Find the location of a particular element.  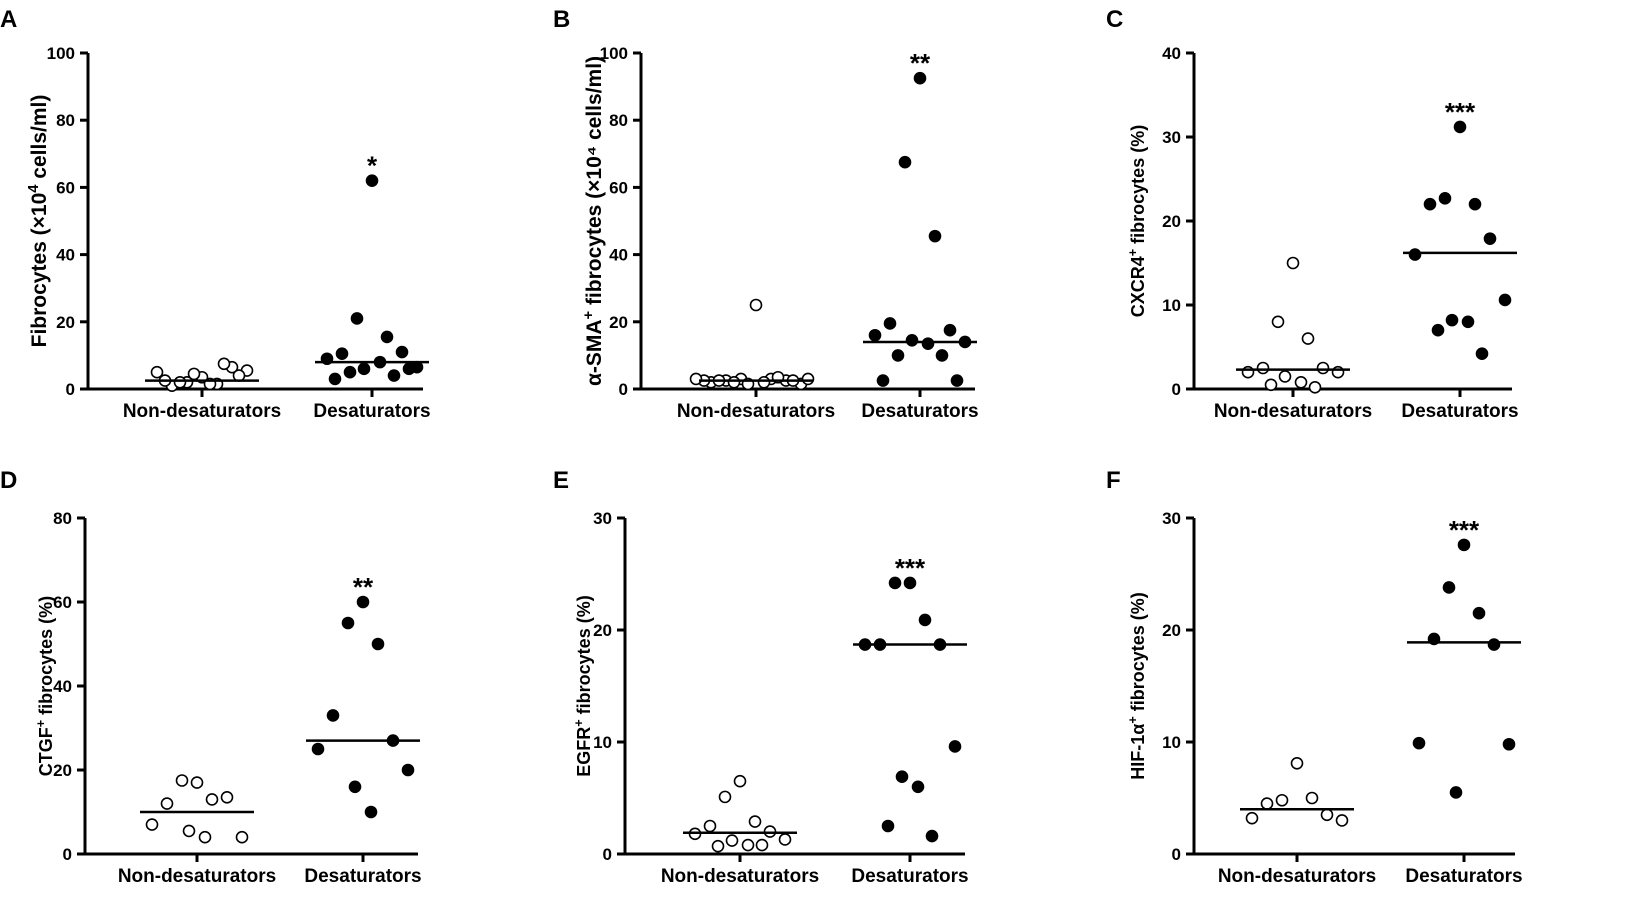

panel-c-y-axis-label: CXCR4+ fibrocytes (%) is located at coordinates (1137, 221).